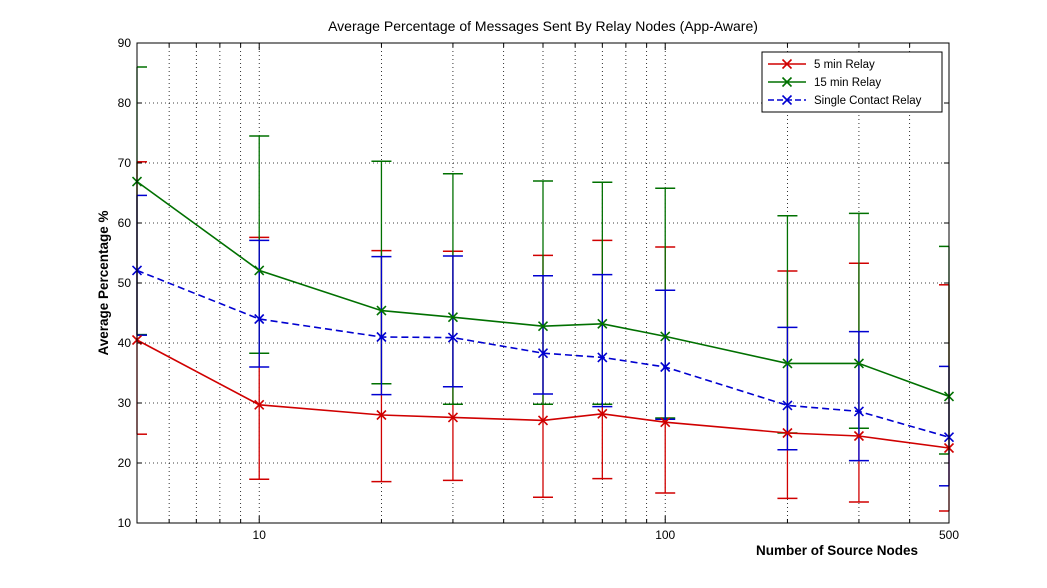  I want to click on y-axis-label: Average Percentage %, so click(103, 282).